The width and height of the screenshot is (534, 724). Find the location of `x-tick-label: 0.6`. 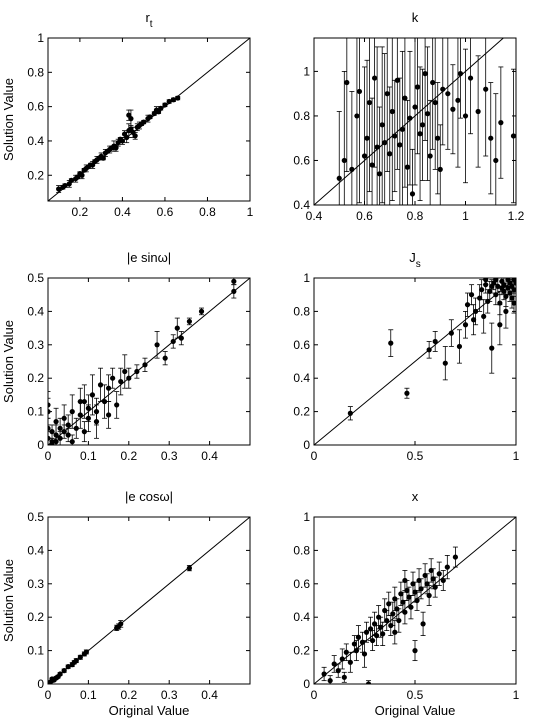

x-tick-label: 0.6 is located at coordinates (165, 212).